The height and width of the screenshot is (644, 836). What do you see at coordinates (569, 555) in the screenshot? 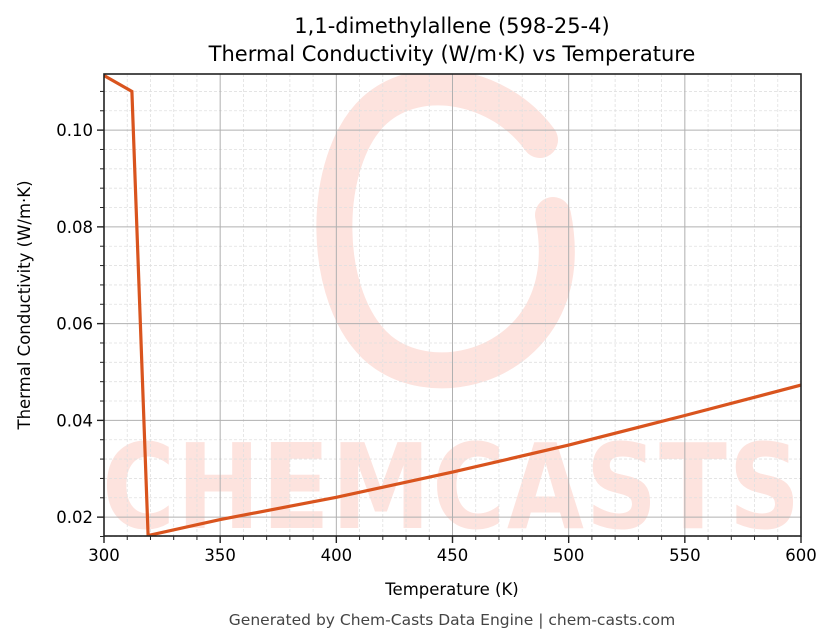
I see `x-tick-label: 500` at bounding box center [569, 555].